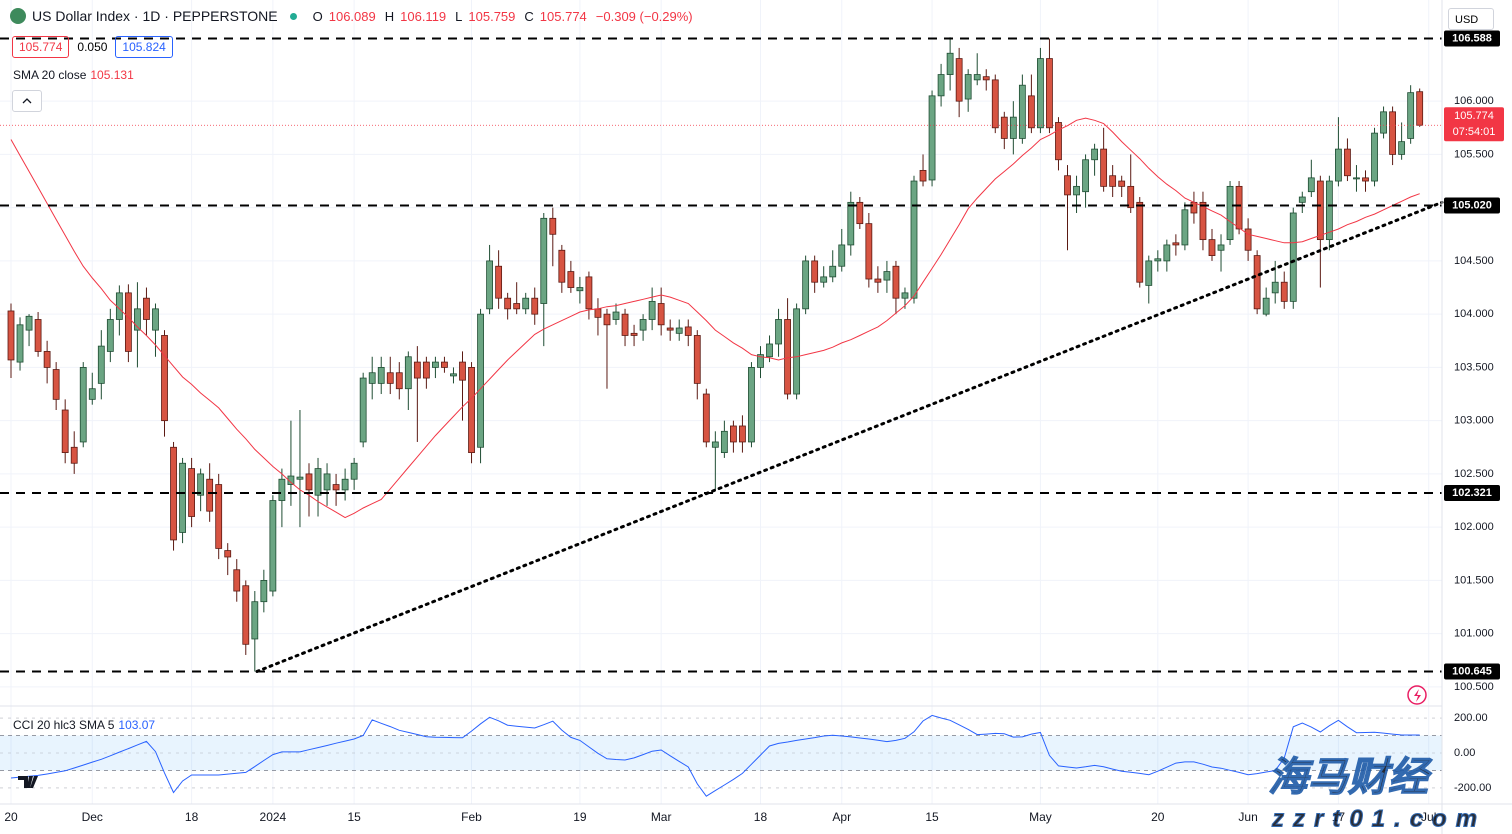 The height and width of the screenshot is (834, 1512). Describe the element at coordinates (1472, 671) in the screenshot. I see `level-label: 100.645` at that location.